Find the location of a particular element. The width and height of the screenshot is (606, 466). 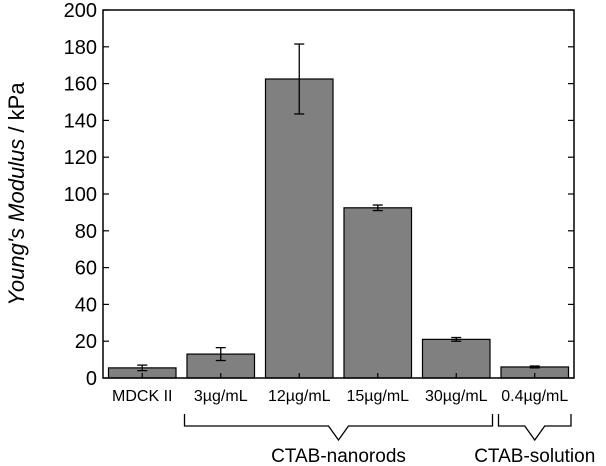

y-tick-label: 40 is located at coordinates (86, 305).